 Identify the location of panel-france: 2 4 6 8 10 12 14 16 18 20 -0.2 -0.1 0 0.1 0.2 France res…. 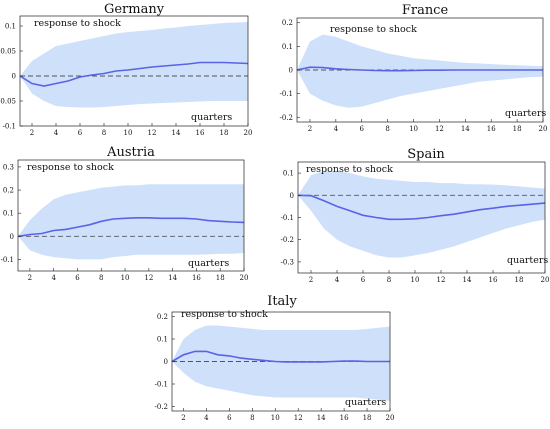
(414, 68).